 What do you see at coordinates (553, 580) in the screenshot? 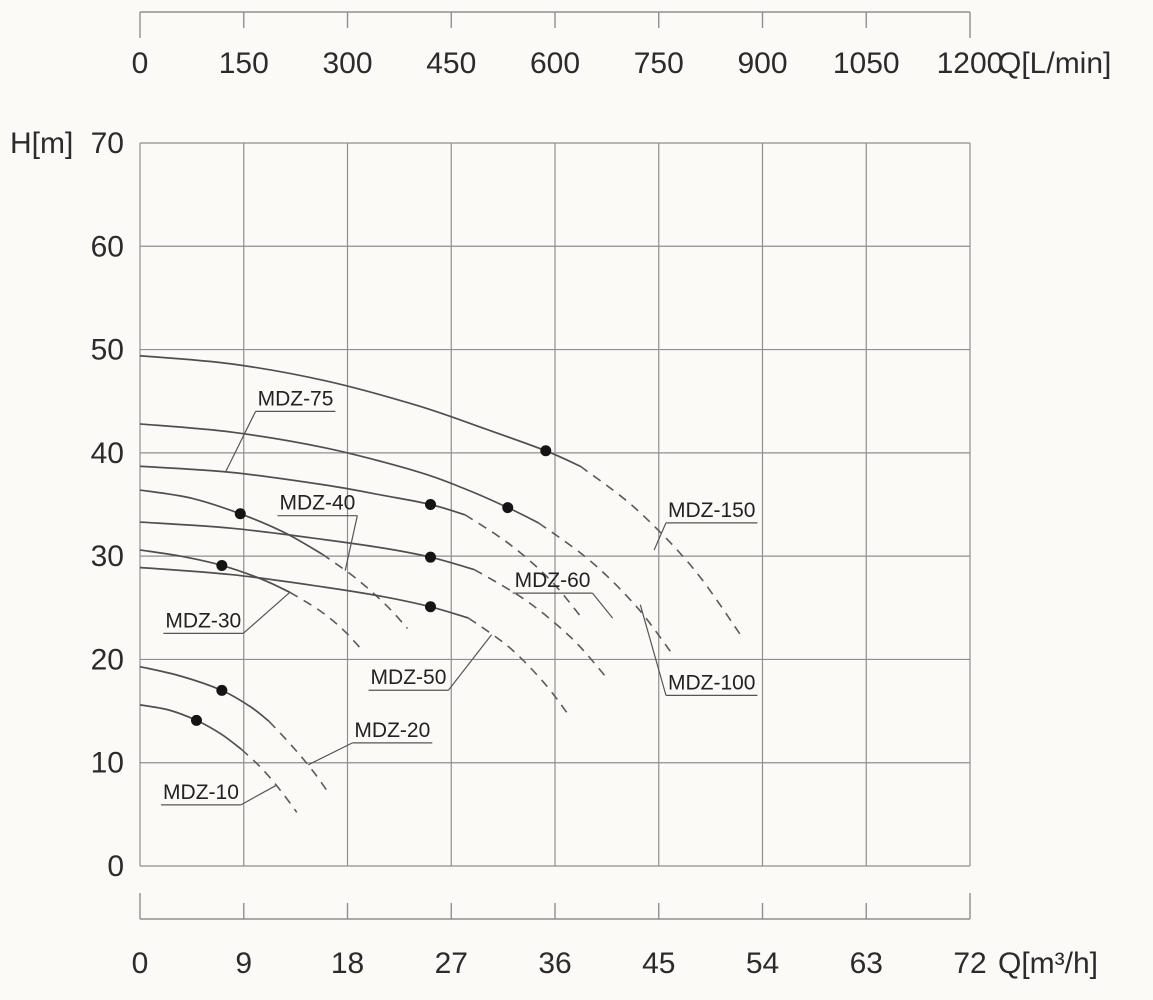
I see `curve-label-text: MDZ-60` at bounding box center [553, 580].